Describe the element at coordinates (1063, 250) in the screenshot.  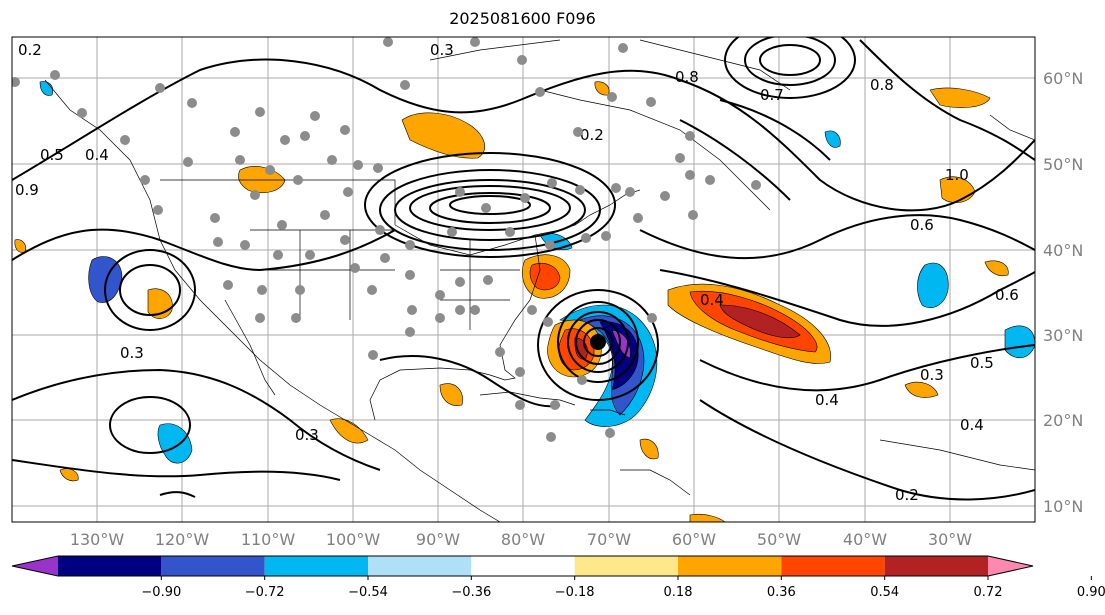
I see `lat-label: 40°N` at that location.